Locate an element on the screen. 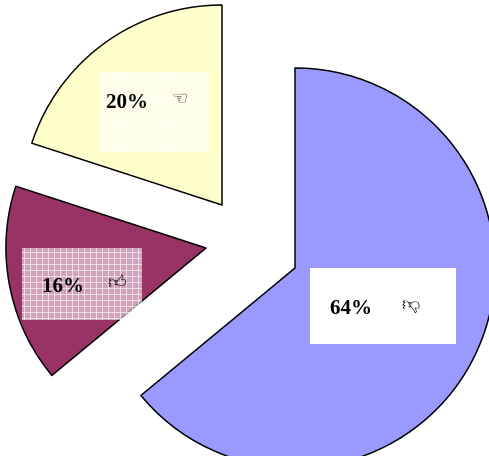 The height and width of the screenshot is (456, 489). data-label-20: 20% is located at coordinates (127, 101).